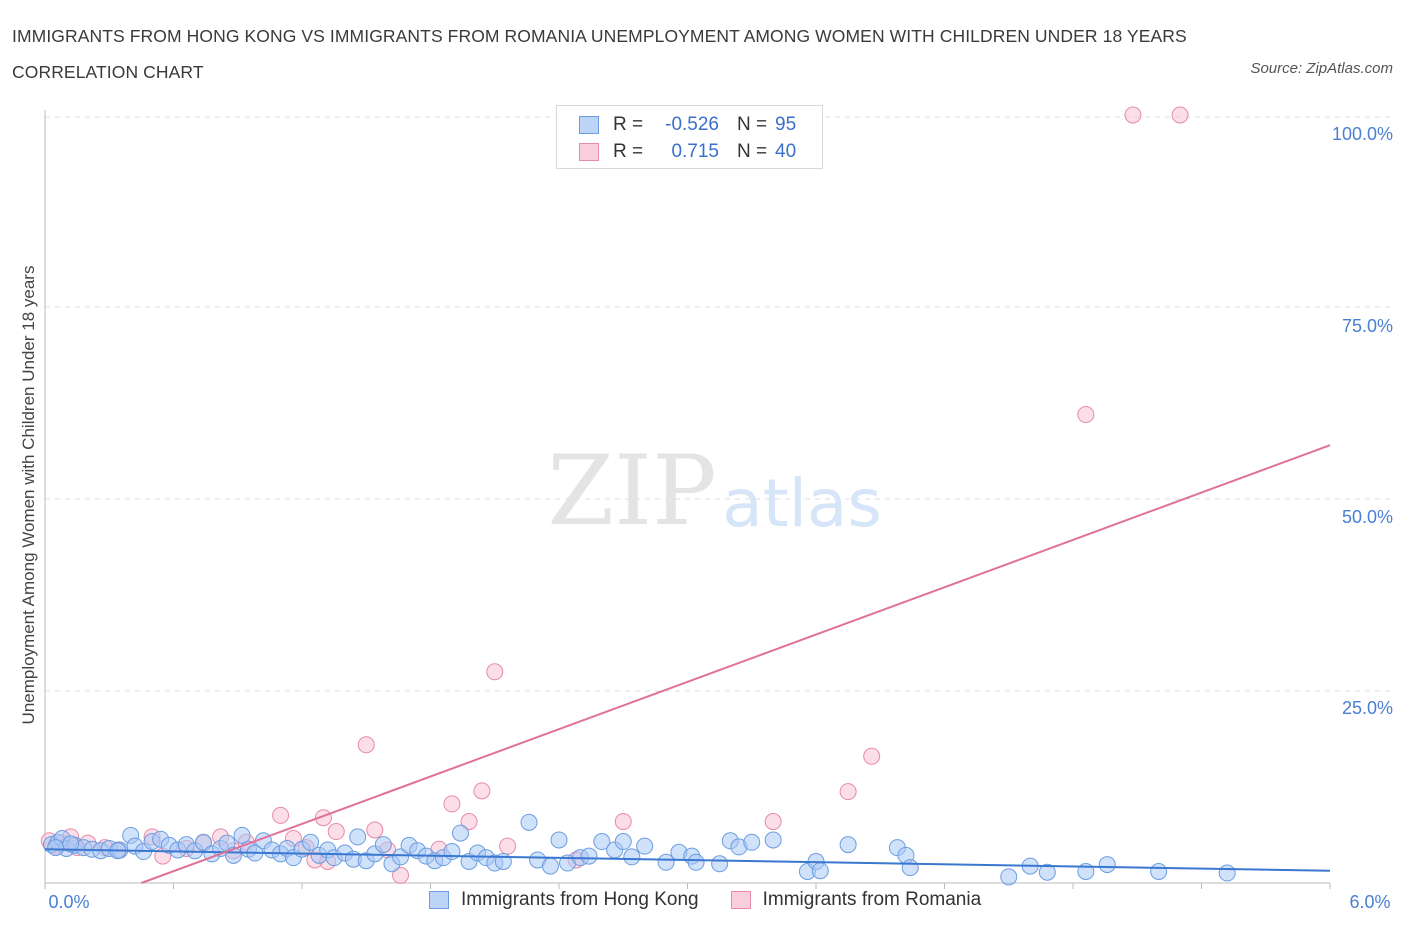 The image size is (1406, 930). I want to click on legend-r-value: 0.715, so click(695, 151).